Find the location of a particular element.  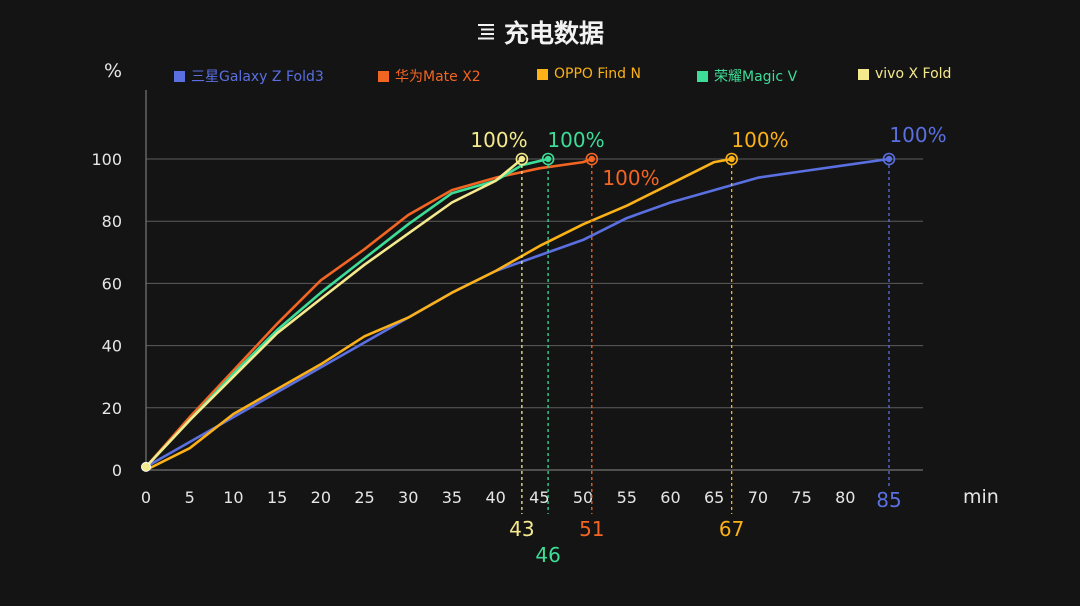

x-tick-label-10: 10 is located at coordinates (233, 497).